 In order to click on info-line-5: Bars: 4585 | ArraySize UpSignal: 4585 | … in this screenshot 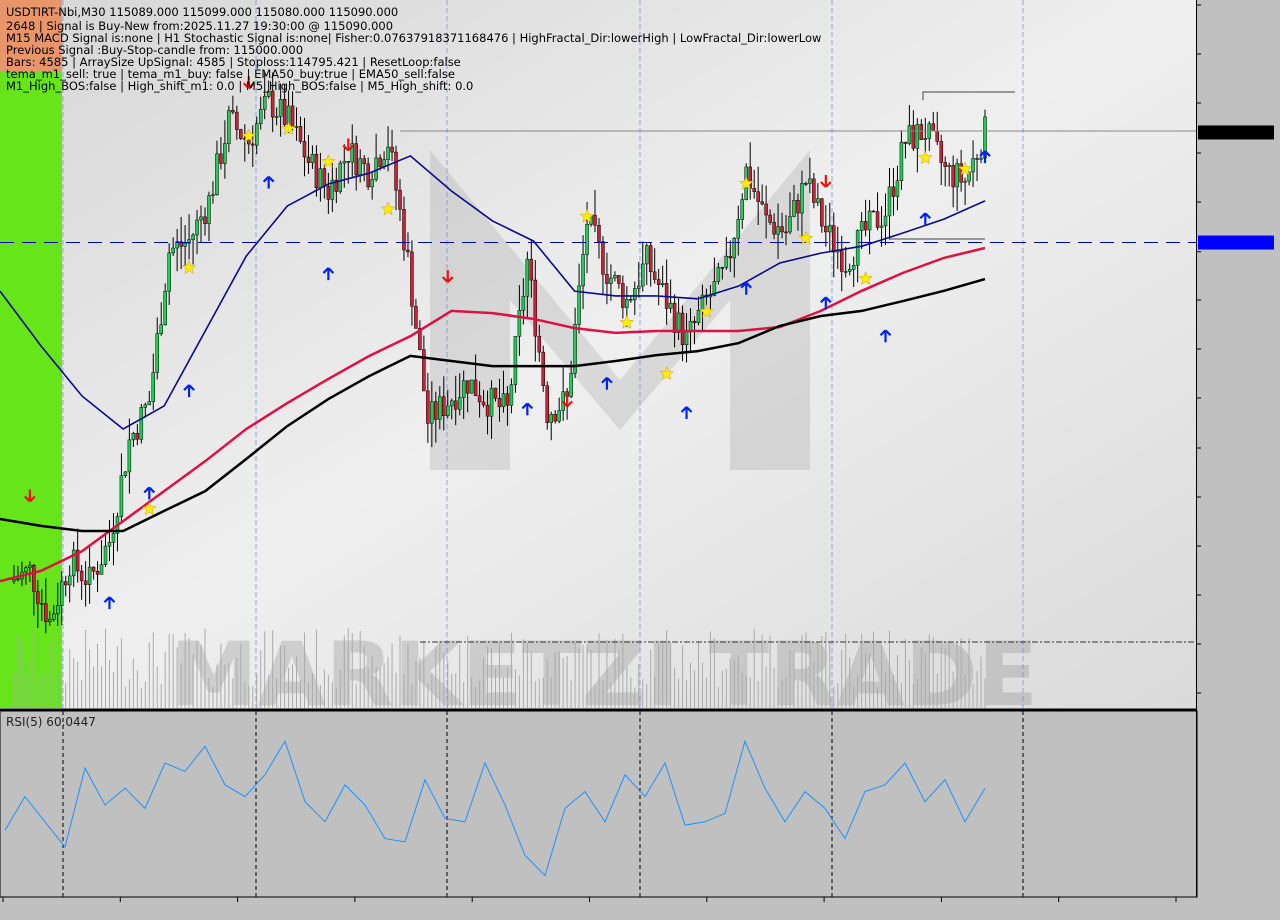, I will do `click(233, 62)`.